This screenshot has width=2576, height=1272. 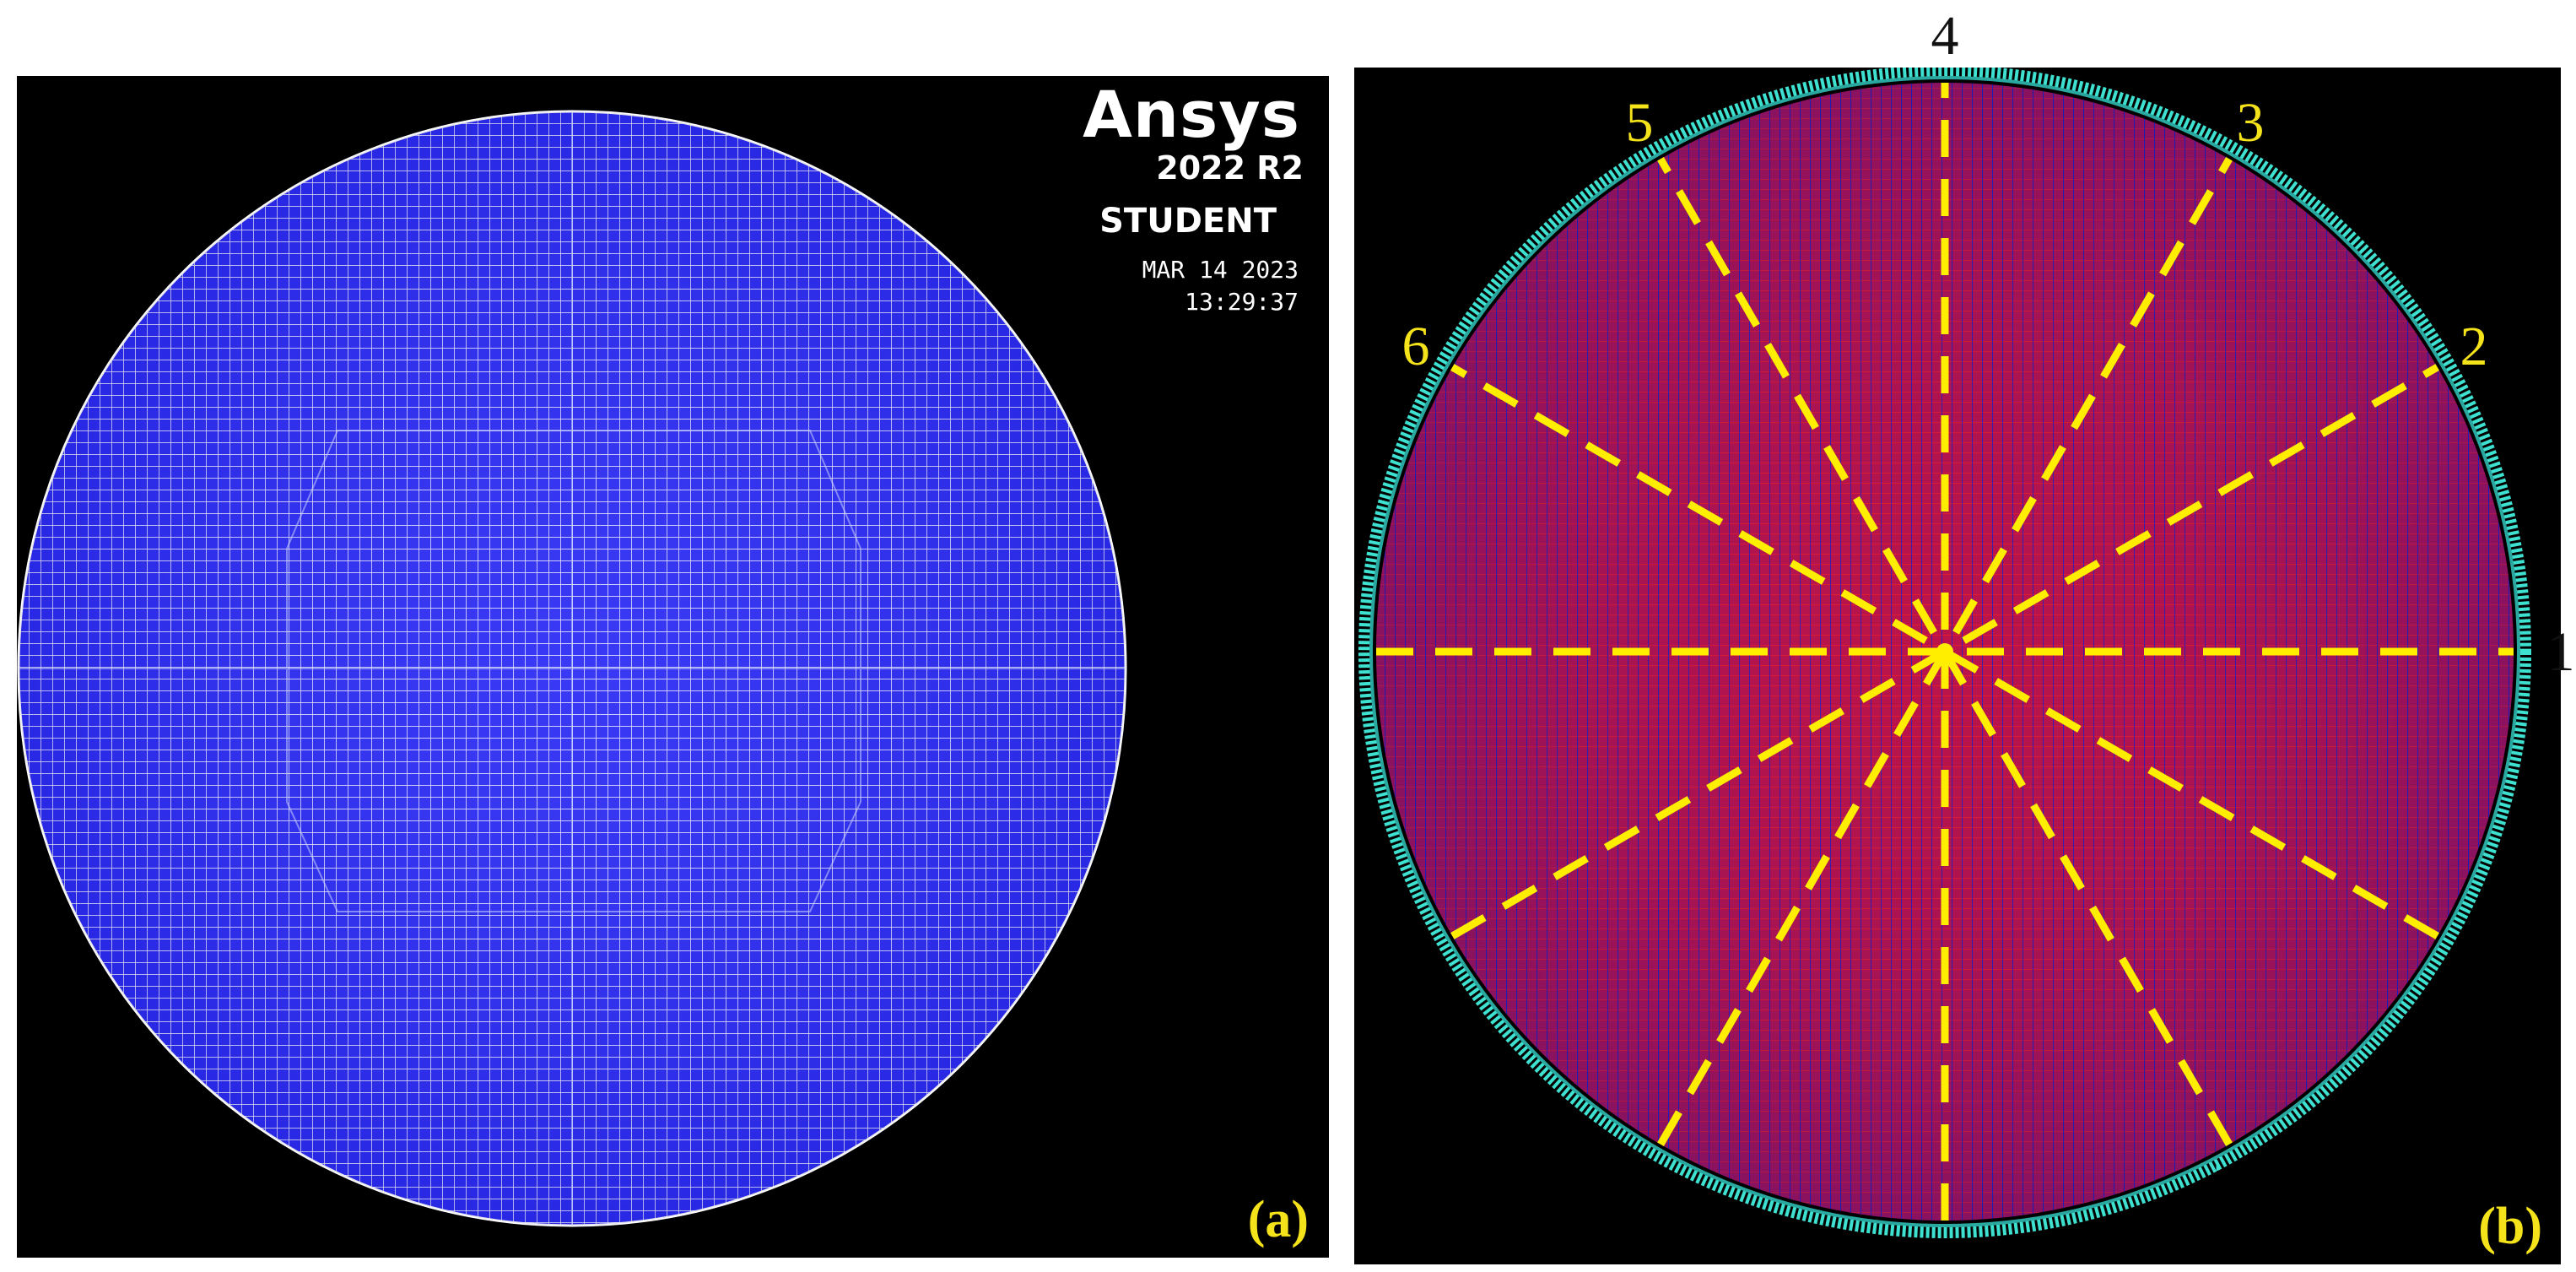 I want to click on radial-line-label-1: 1, so click(x=2561, y=652).